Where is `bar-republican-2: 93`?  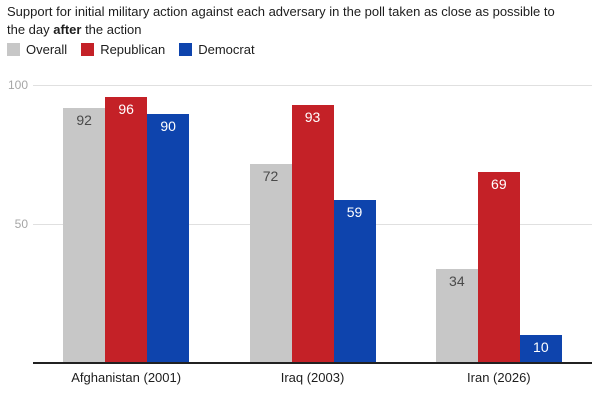 bar-republican-2: 93 is located at coordinates (312, 234).